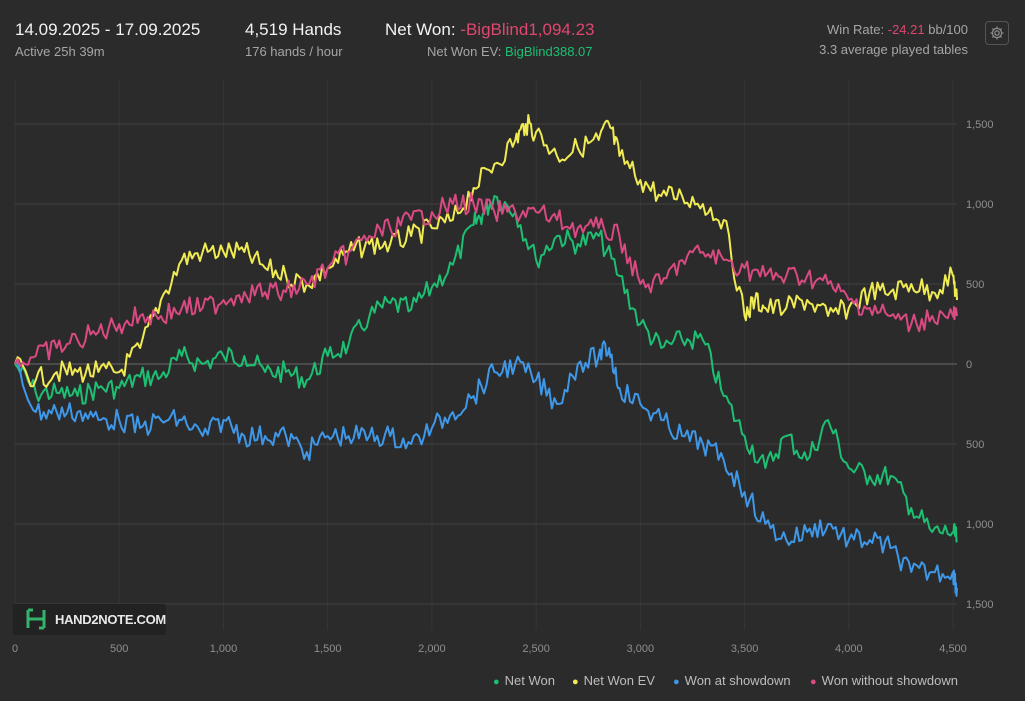 The height and width of the screenshot is (701, 1025). I want to click on avg-tables: 3.3 average played tables, so click(893, 49).